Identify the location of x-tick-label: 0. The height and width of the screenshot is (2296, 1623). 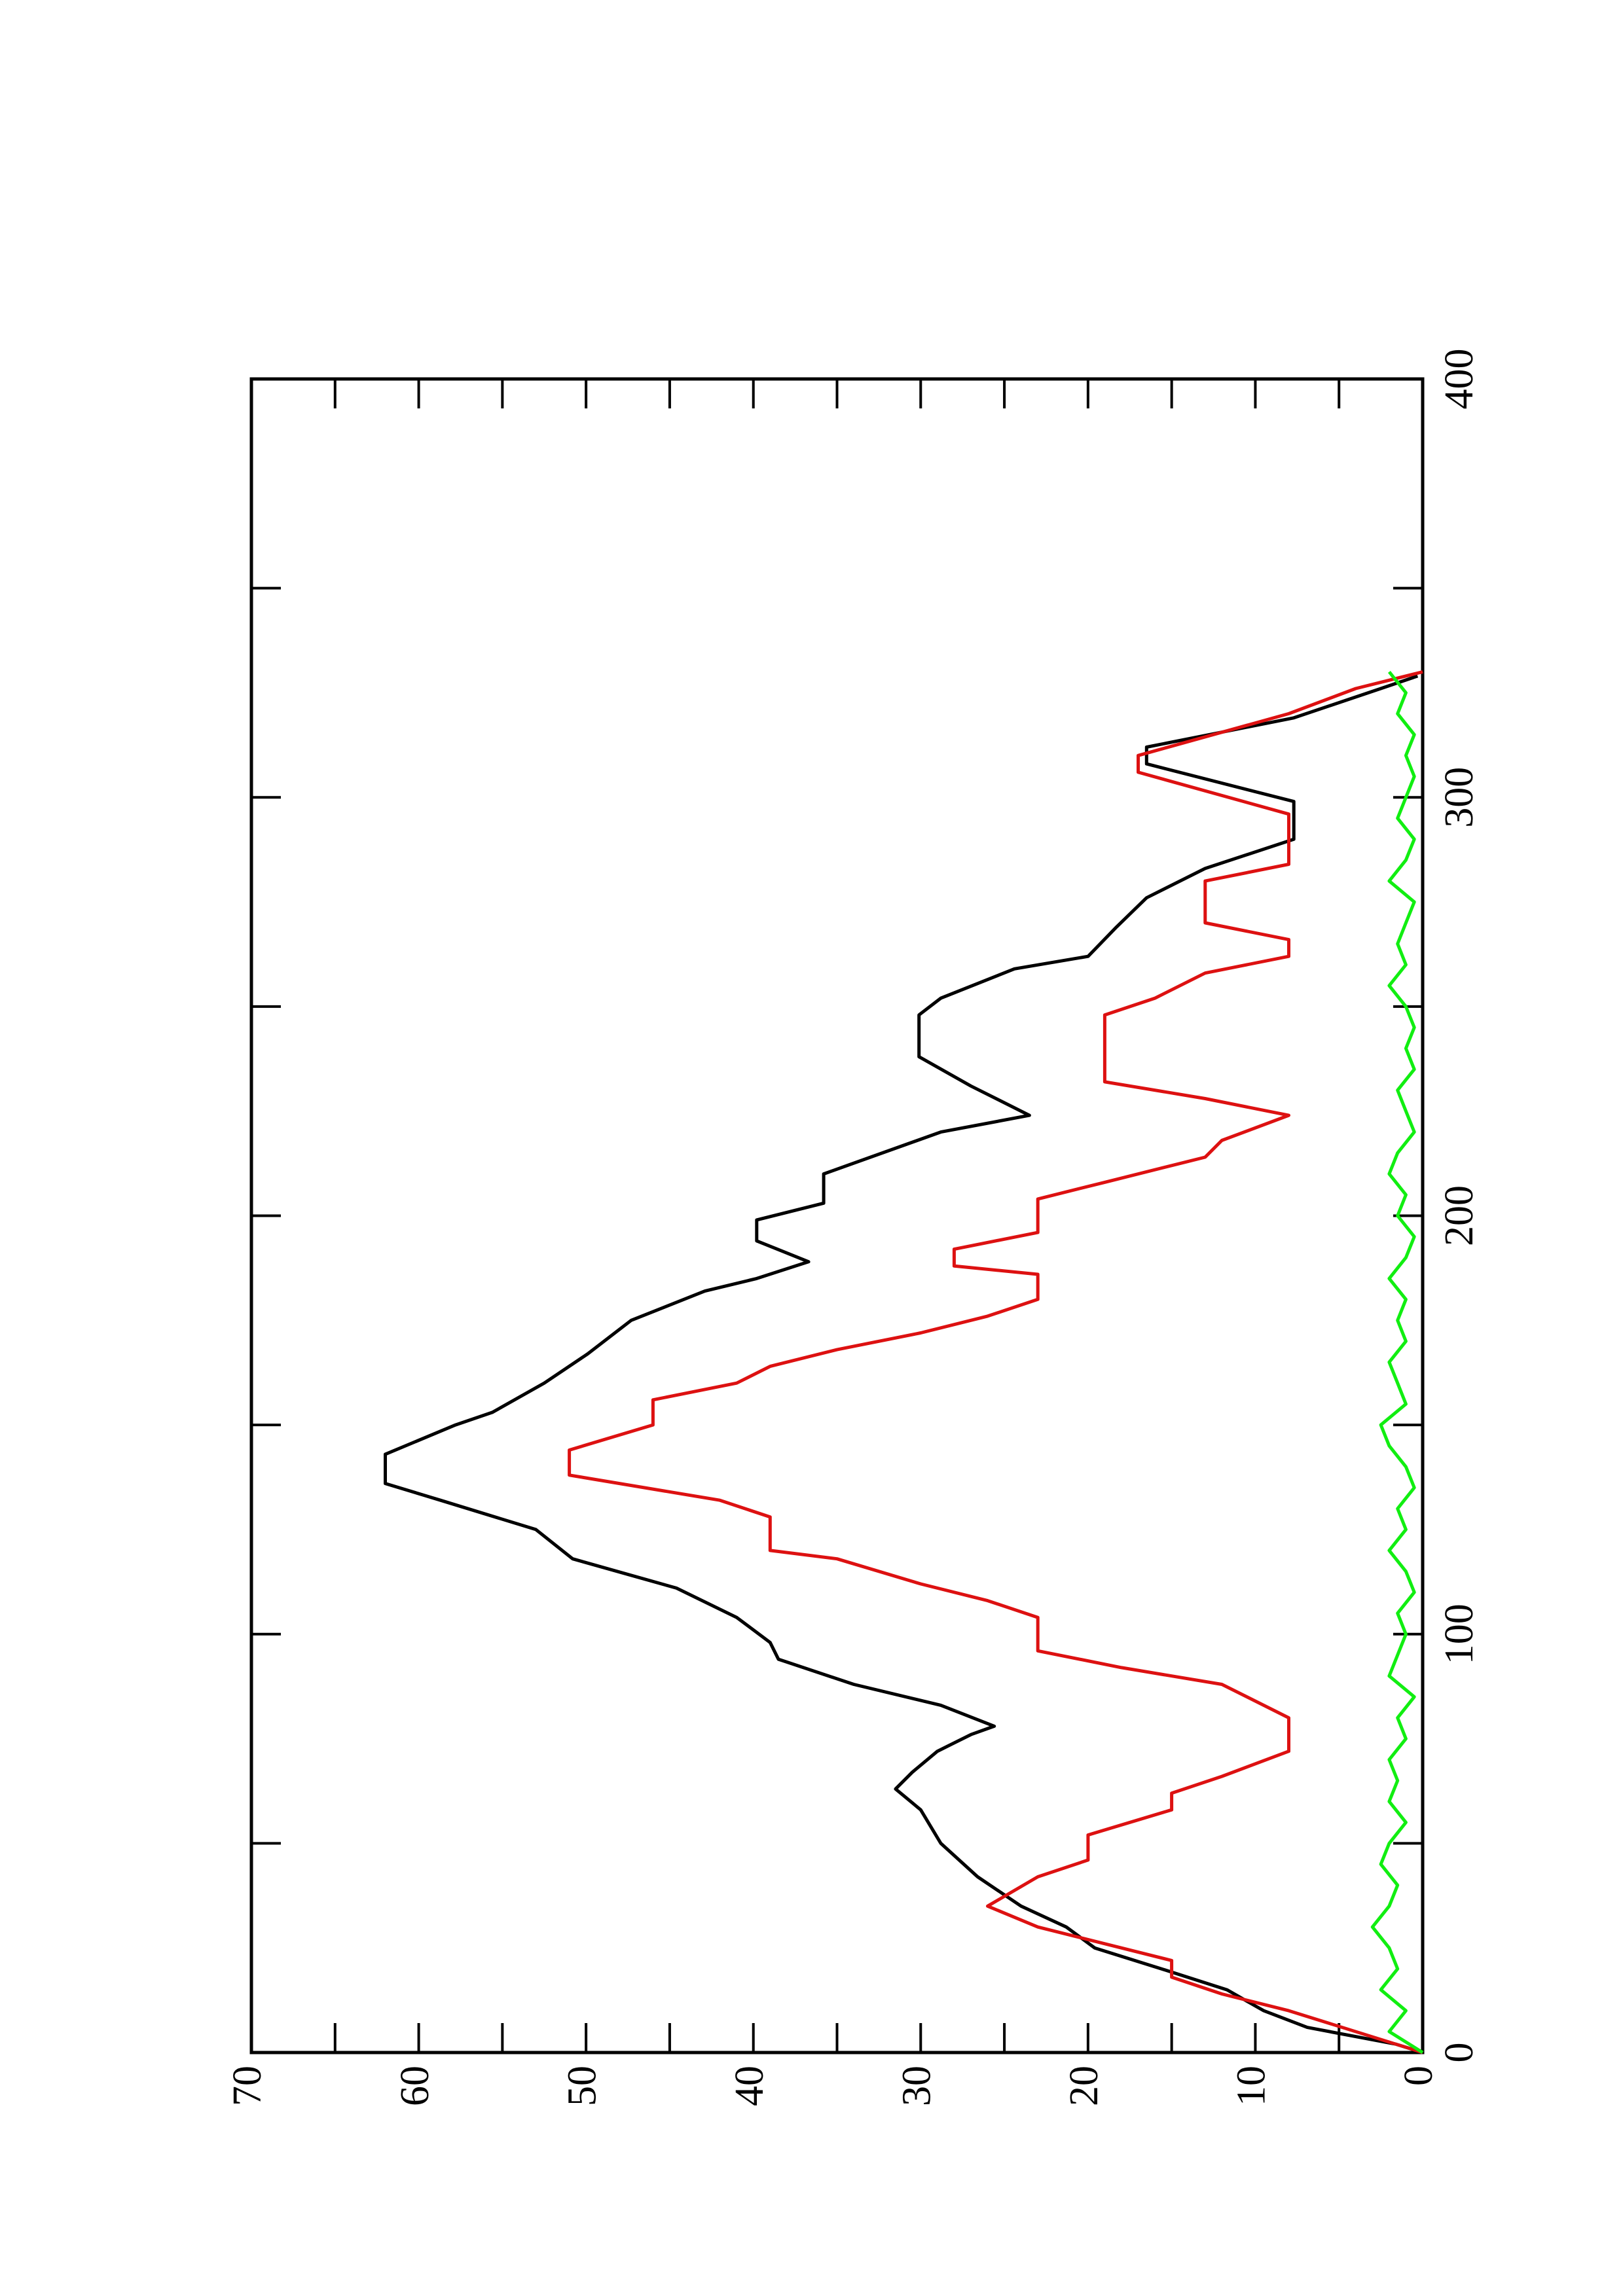
(1459, 2053).